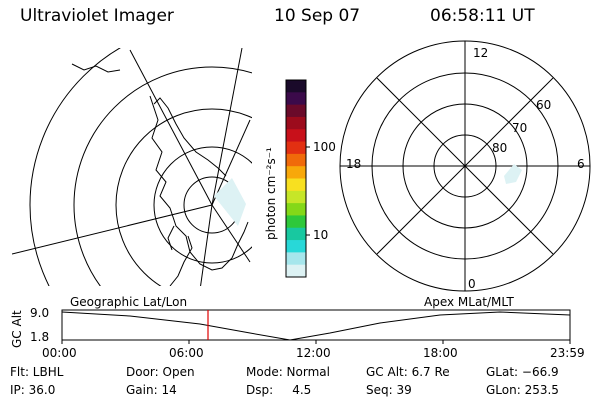 Image resolution: width=600 pixels, height=400 pixels. What do you see at coordinates (316, 326) in the screenshot?
I see `altitude-panel` at bounding box center [316, 326].